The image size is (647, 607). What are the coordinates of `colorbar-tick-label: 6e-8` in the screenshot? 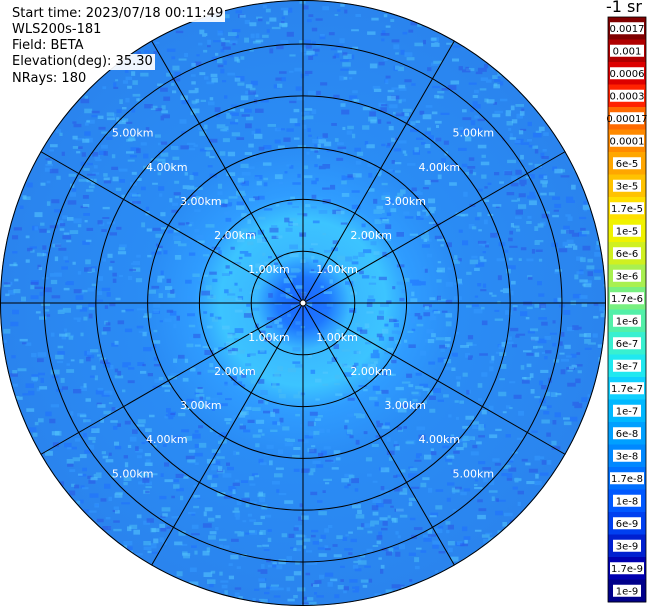 It's located at (627, 434).